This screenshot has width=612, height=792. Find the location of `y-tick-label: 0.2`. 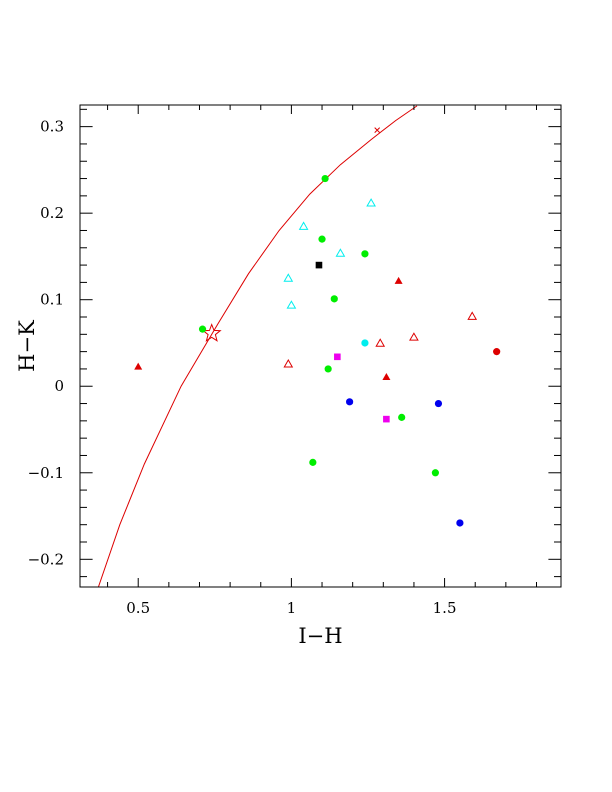

y-tick-label: 0.2 is located at coordinates (52, 213).